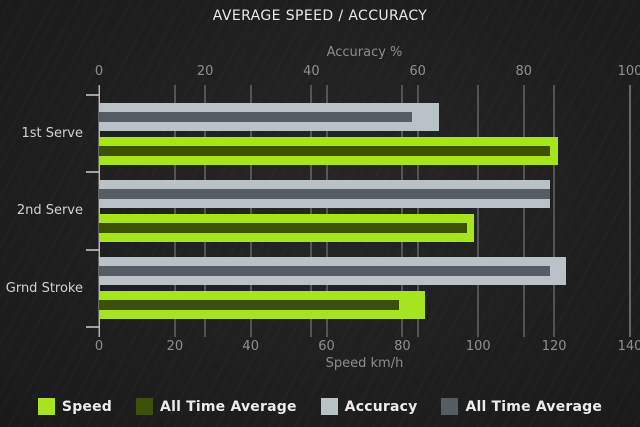 The width and height of the screenshot is (640, 427). Describe the element at coordinates (628, 346) in the screenshot. I see `bottom-axis-tick-label: 140` at that location.